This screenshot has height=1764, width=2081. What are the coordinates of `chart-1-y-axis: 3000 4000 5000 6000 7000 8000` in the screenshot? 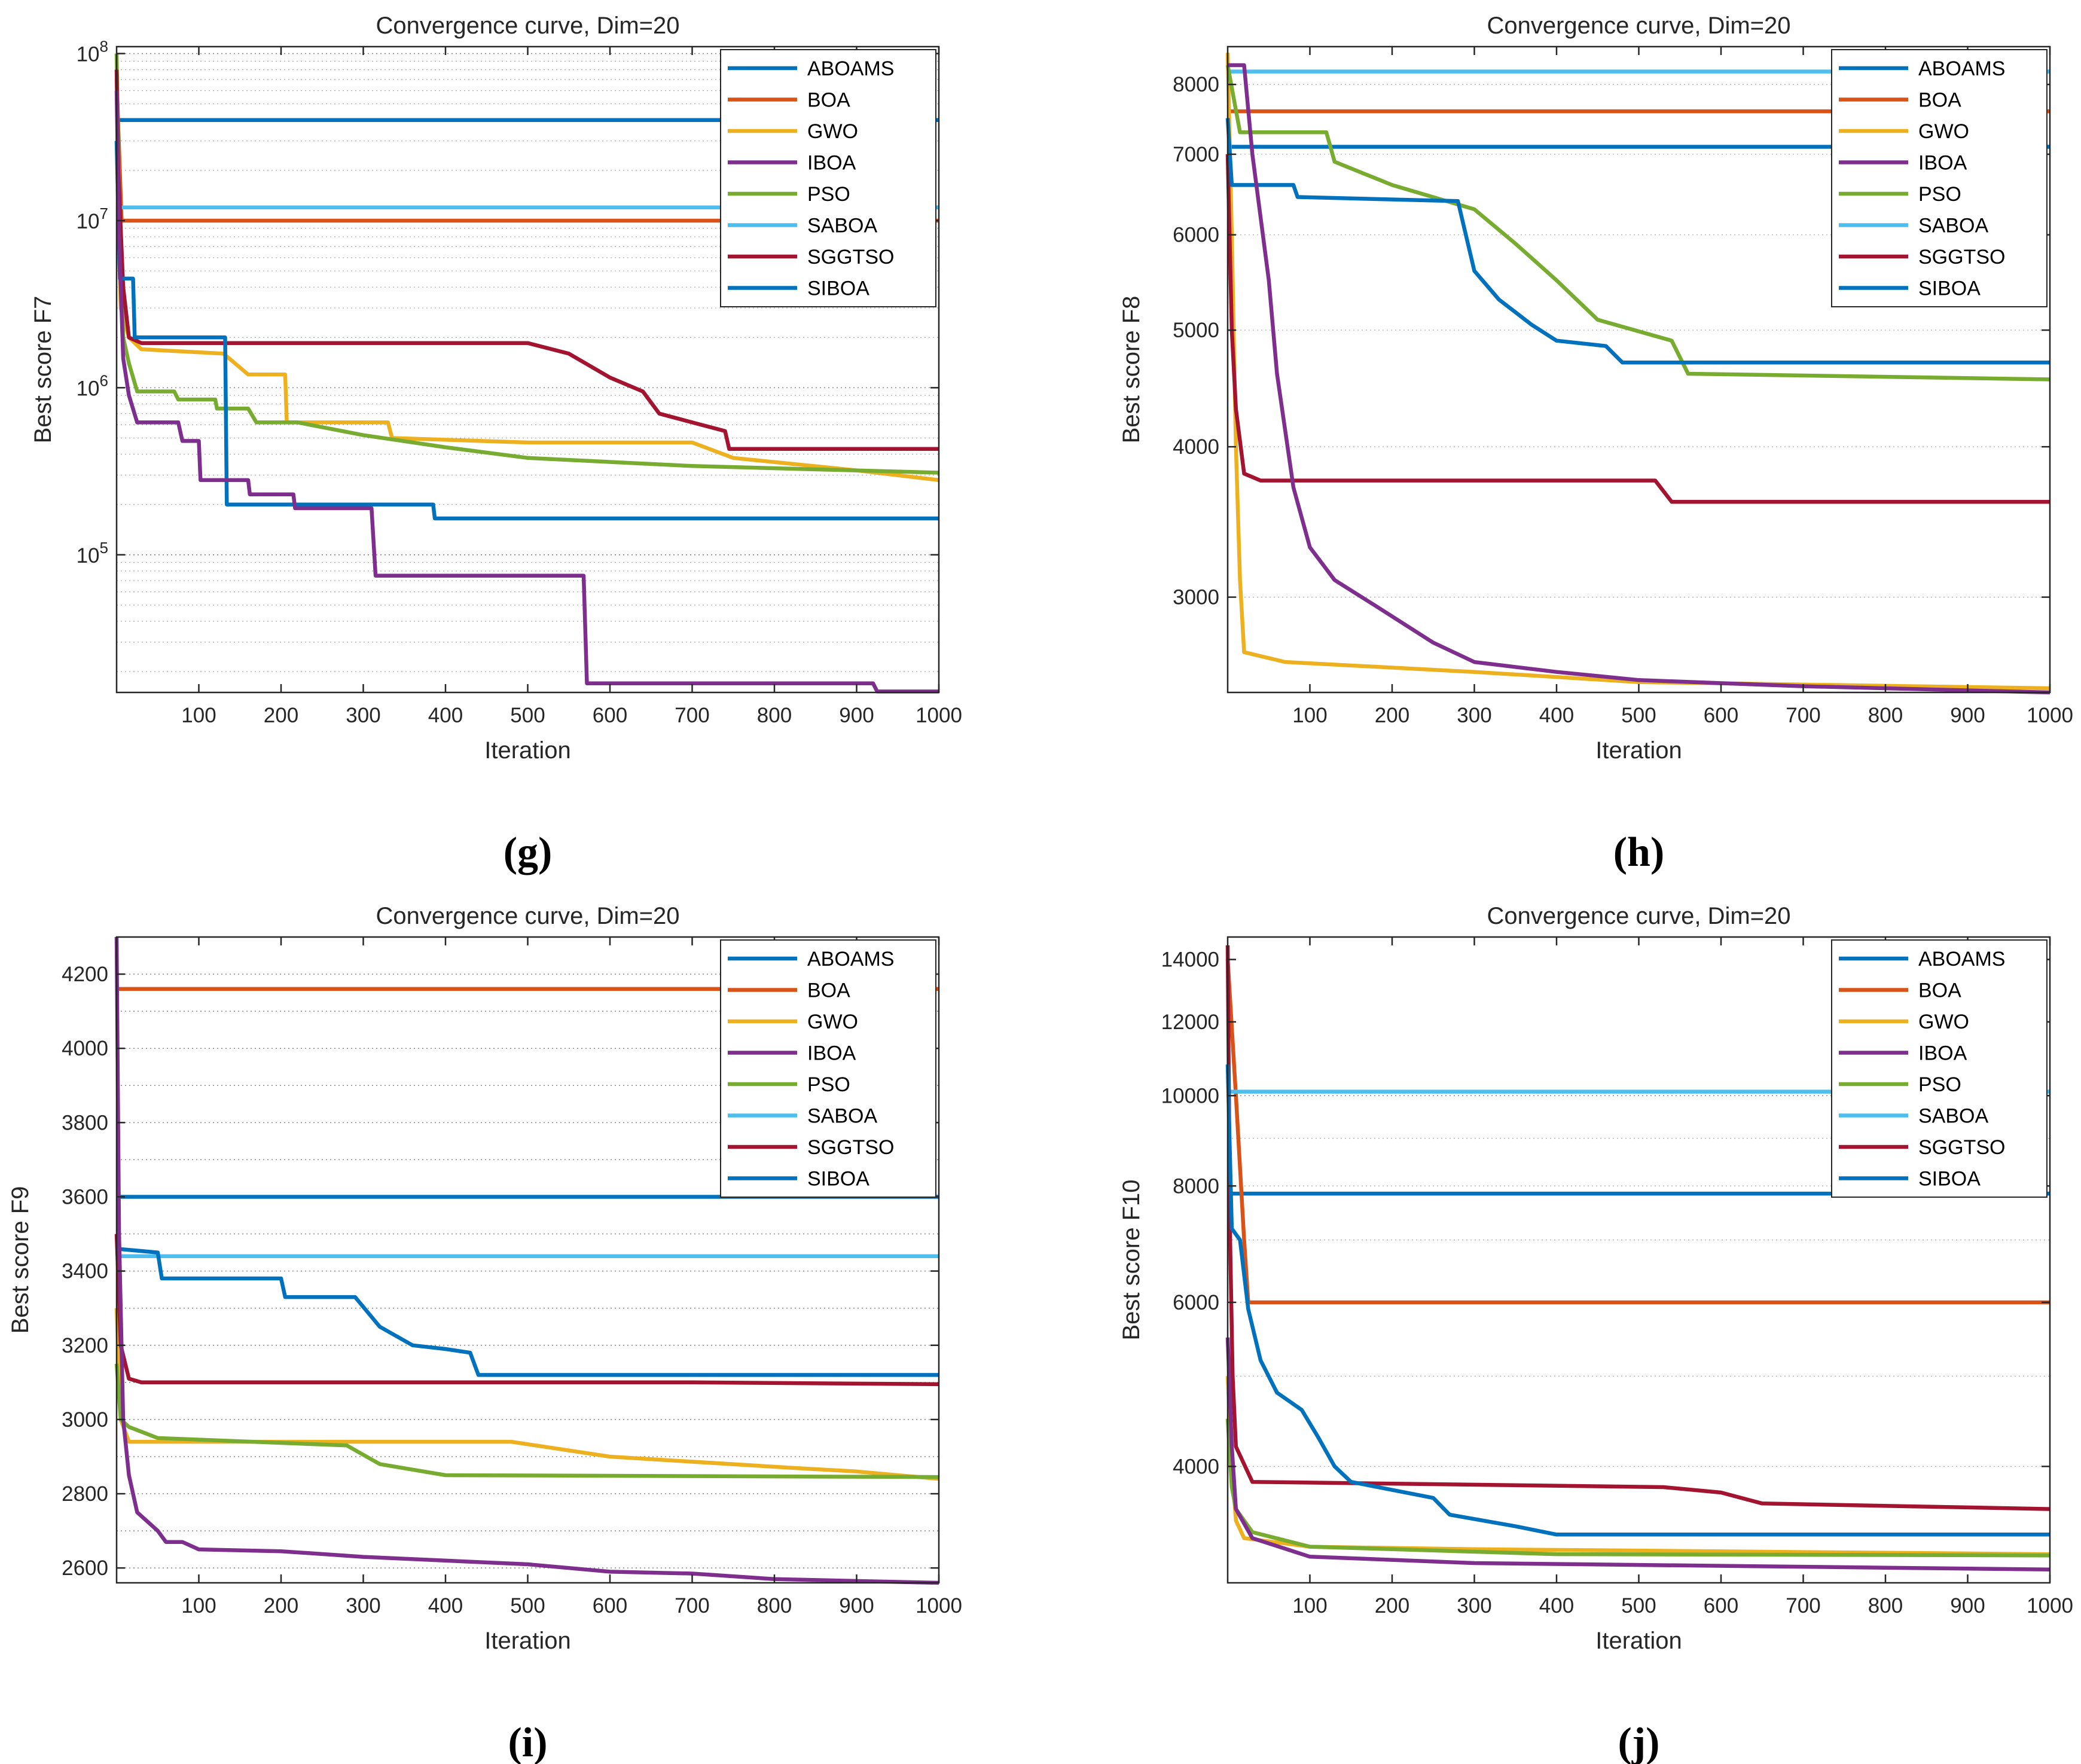 It's located at (1612, 341).